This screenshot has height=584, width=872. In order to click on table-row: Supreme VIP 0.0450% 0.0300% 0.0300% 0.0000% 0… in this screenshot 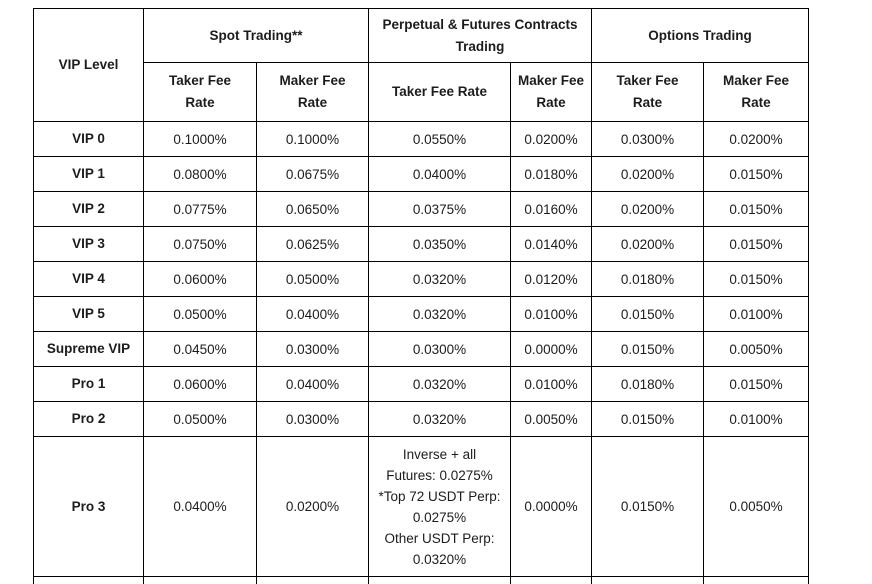, I will do `click(421, 349)`.